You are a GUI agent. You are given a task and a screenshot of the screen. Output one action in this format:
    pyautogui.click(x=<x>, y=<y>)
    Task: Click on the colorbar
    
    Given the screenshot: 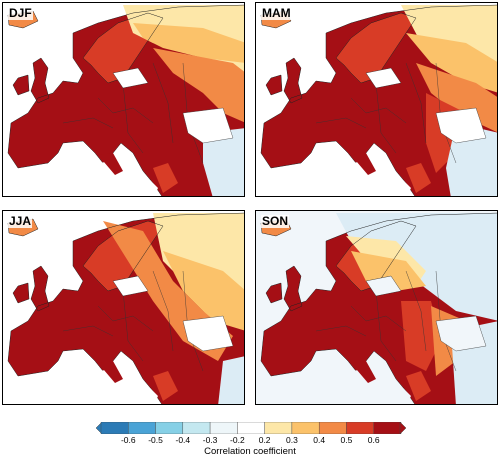 What is the action you would take?
    pyautogui.click(x=251, y=428)
    